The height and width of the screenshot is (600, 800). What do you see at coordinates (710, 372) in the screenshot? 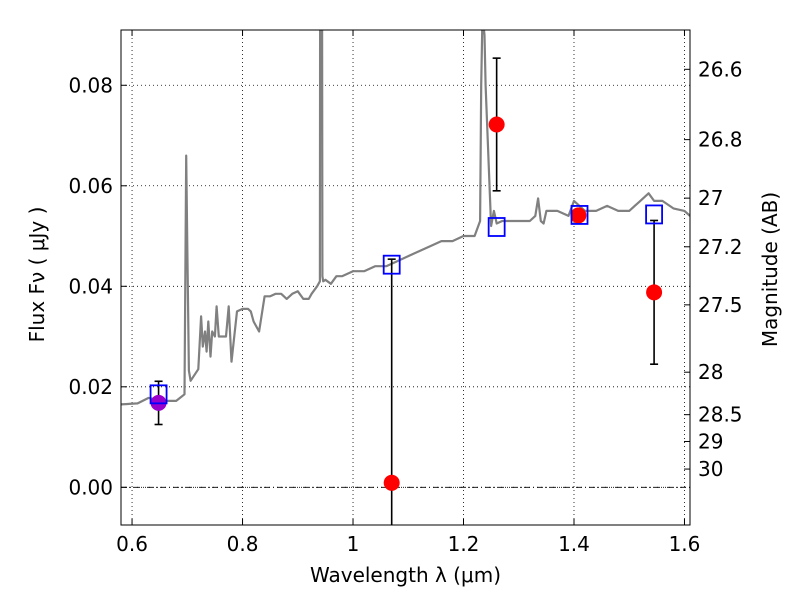
I see `magnitude-tick-label: 28` at bounding box center [710, 372].